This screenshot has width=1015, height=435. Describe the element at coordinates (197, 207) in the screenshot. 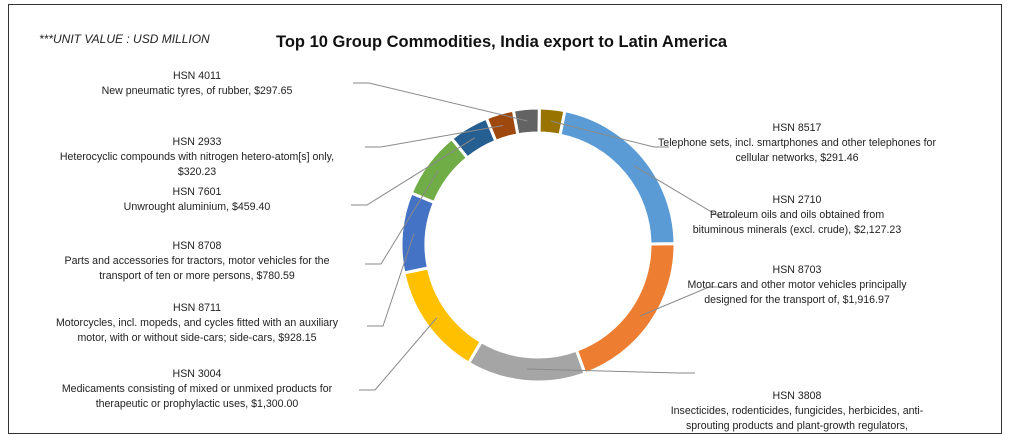

I see `slice-label-line: Unwrought aluminium, $459.40` at that location.